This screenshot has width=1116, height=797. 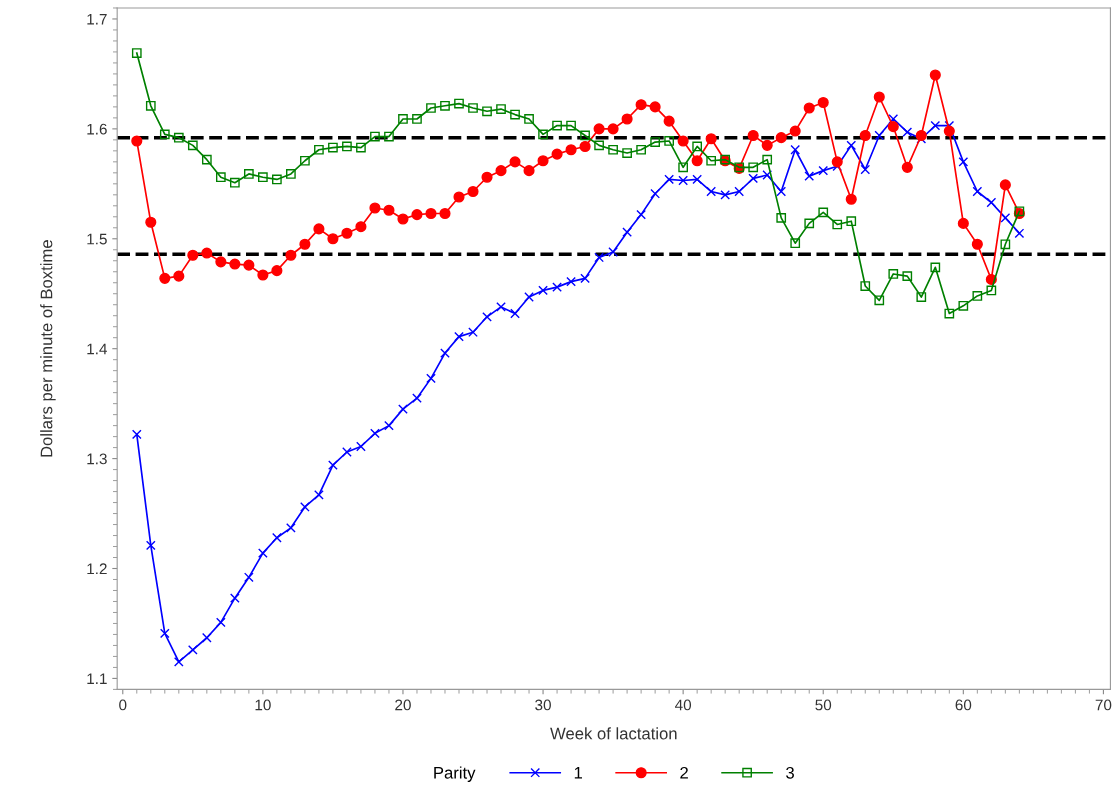 What do you see at coordinates (823, 705) in the screenshot?
I see `x-tick-label: 50` at bounding box center [823, 705].